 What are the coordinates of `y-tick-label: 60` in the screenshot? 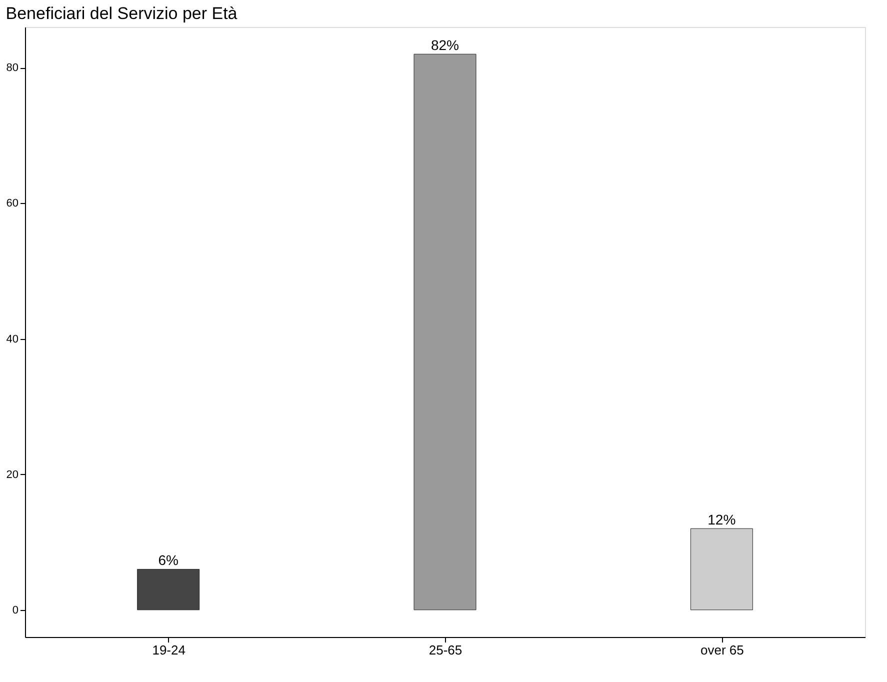 It's located at (12, 204).